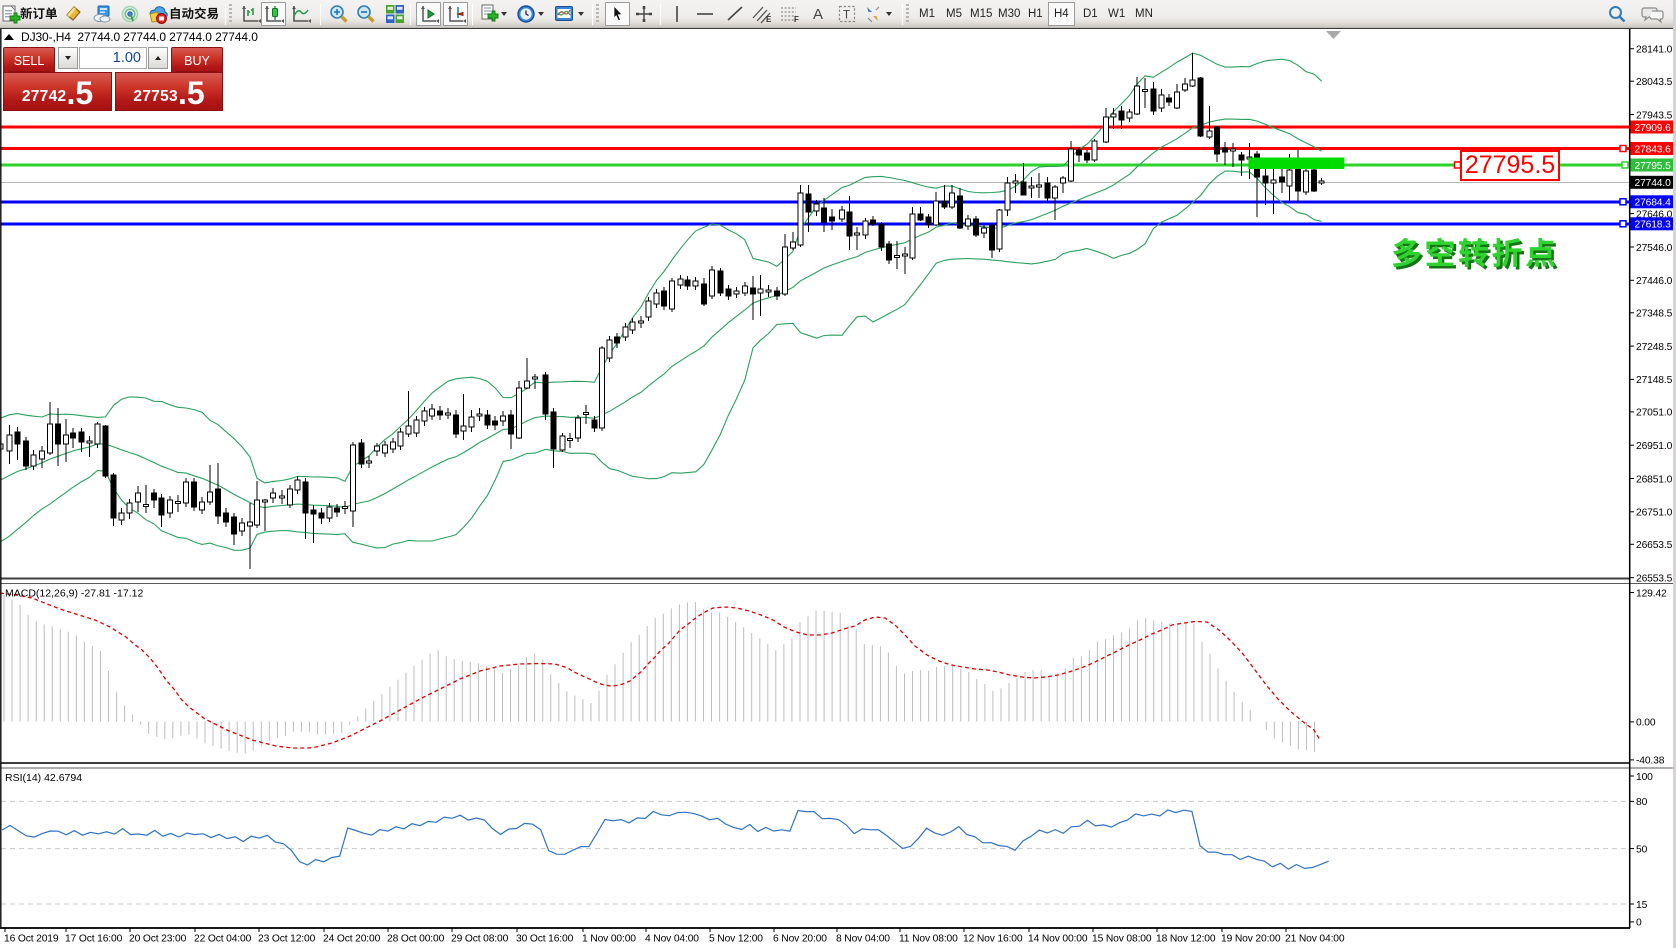 Image resolution: width=1676 pixels, height=948 pixels. I want to click on svg-text: 8 Nov 04:00, so click(863, 939).